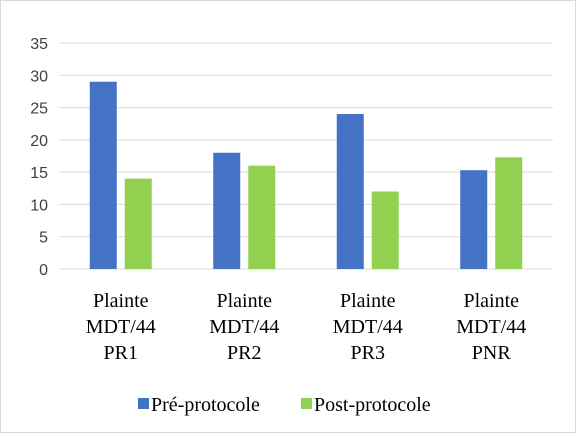  Describe the element at coordinates (43, 270) in the screenshot. I see `y-tick-label: 0` at that location.